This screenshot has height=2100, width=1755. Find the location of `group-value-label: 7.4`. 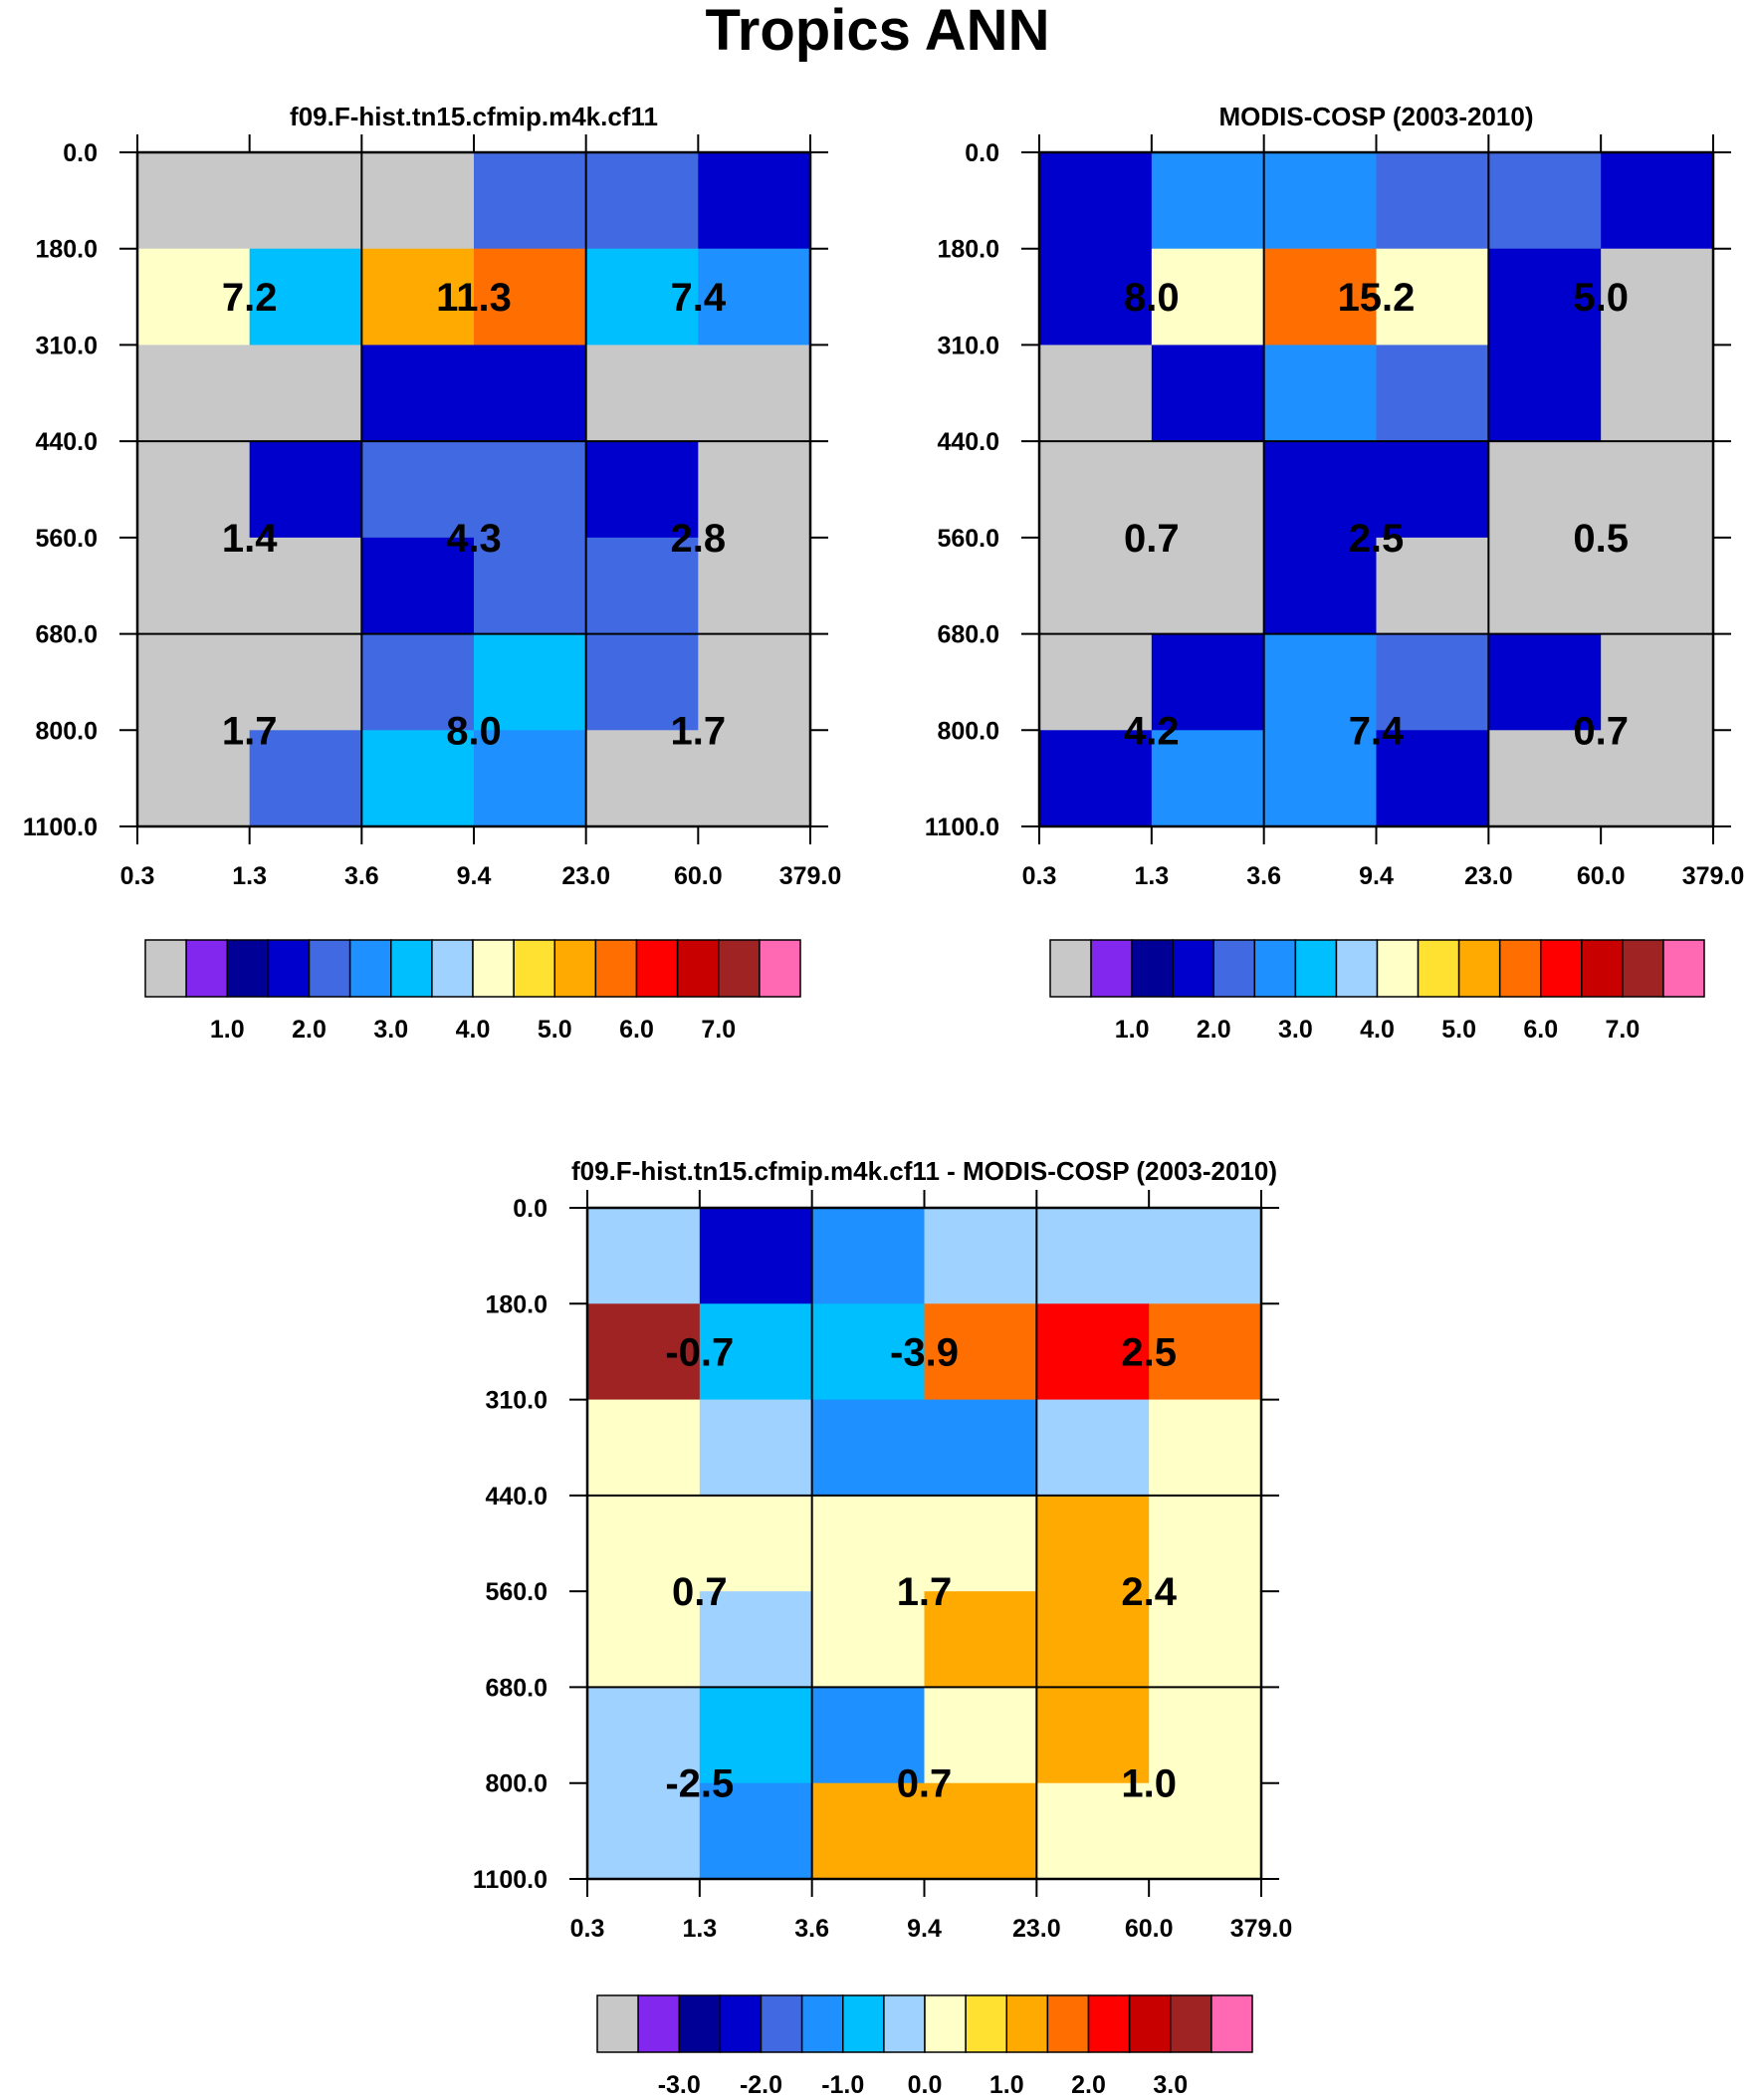

group-value-label: 7.4 is located at coordinates (1377, 731).